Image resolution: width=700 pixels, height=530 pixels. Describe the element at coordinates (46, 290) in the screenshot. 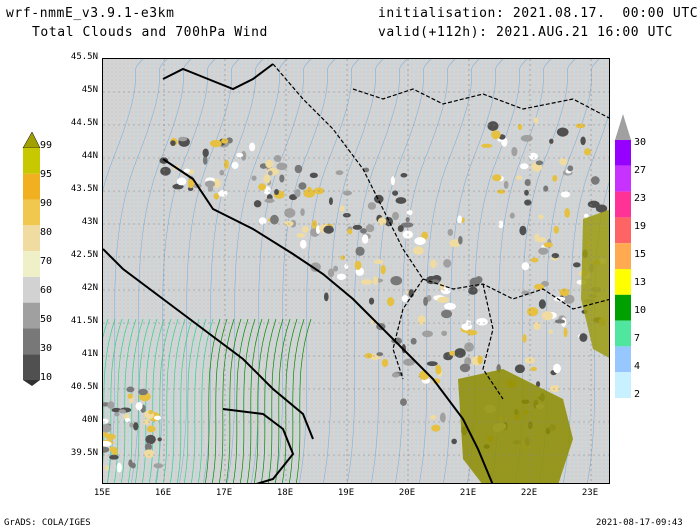

I see `cloud-colorbar-label: 60` at that location.